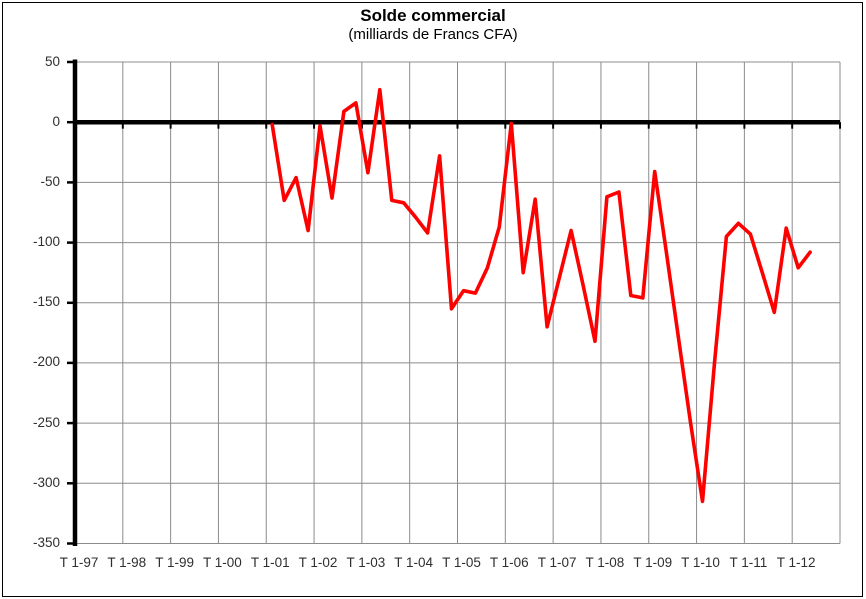 The image size is (866, 599). Describe the element at coordinates (52, 61) in the screenshot. I see `y-axis-label: 50` at that location.